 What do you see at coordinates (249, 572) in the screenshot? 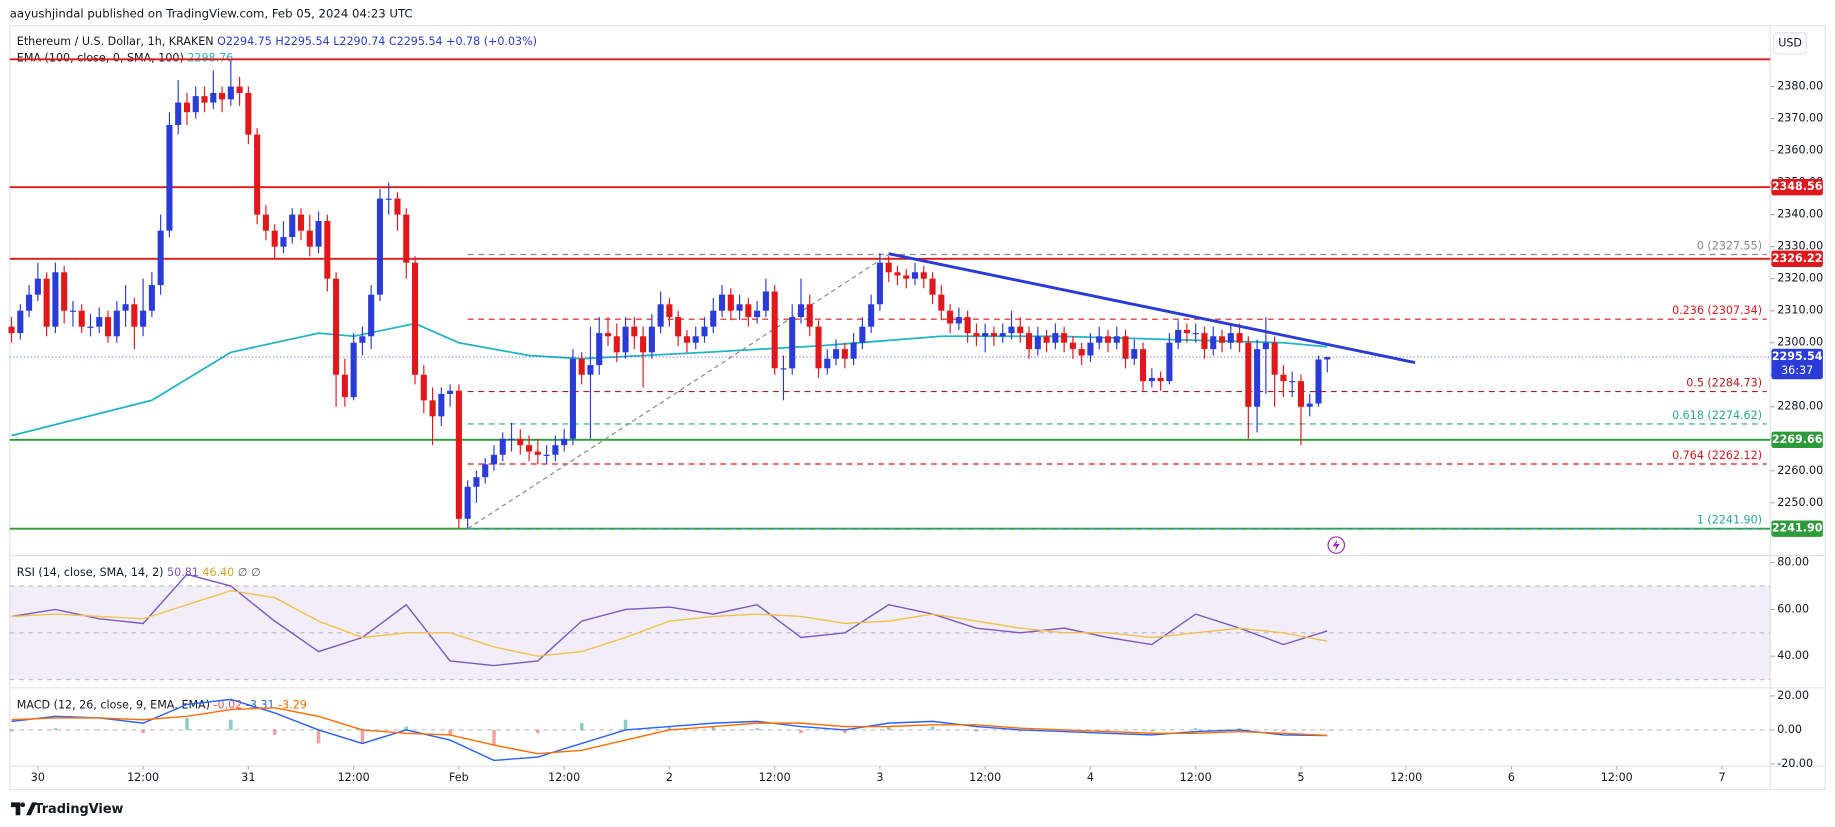
I see `rsi-bands-value: ∅ ∅` at bounding box center [249, 572].